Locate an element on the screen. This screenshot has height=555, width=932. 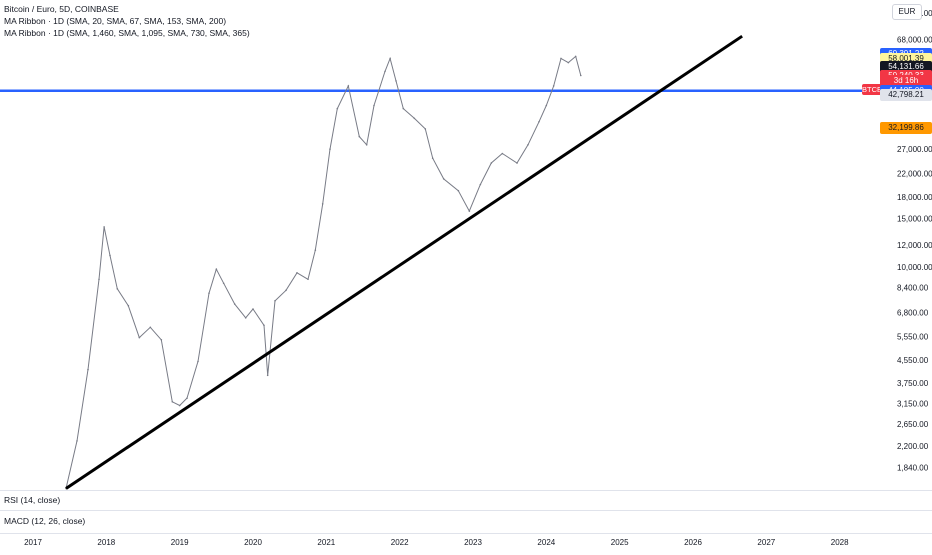
y-tick-label: 15,000.00 is located at coordinates (914, 219).